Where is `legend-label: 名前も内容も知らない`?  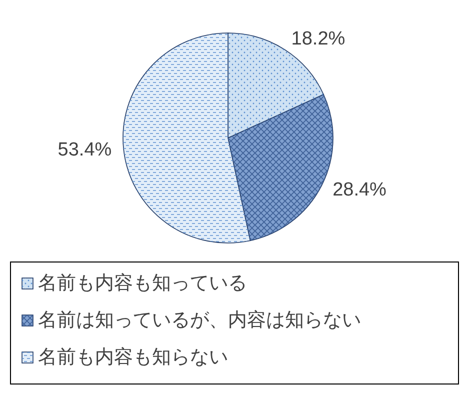 legend-label: 名前も内容も知らない is located at coordinates (133, 357).